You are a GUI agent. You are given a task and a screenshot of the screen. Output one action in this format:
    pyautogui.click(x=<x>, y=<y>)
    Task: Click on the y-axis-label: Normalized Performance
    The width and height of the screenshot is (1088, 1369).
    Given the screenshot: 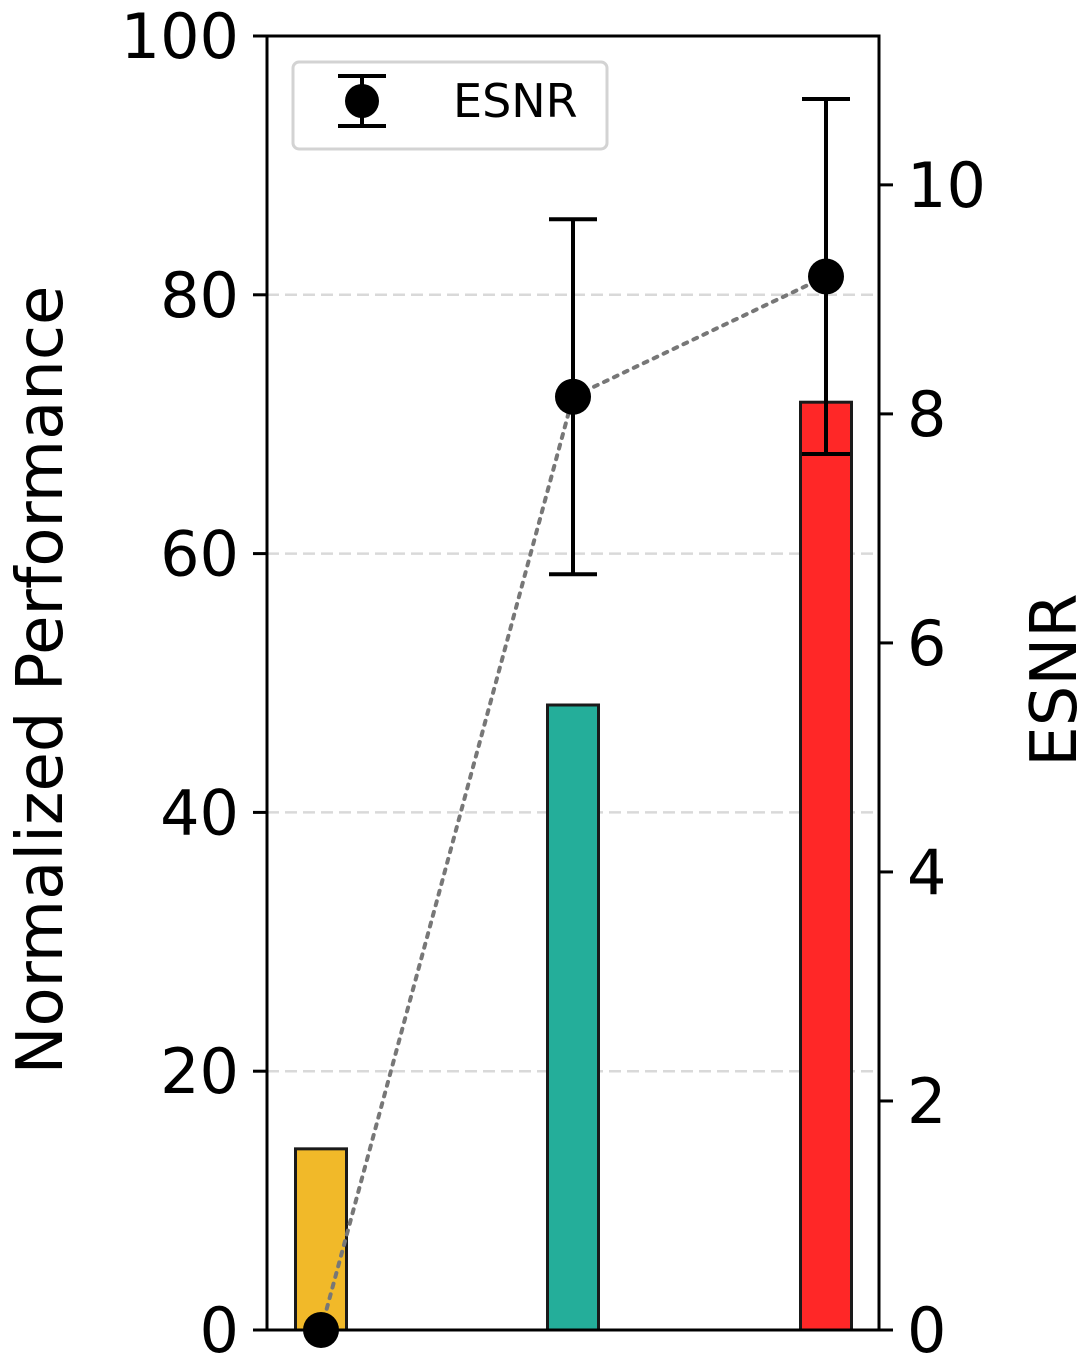 What is the action you would take?
    pyautogui.click(x=41, y=680)
    